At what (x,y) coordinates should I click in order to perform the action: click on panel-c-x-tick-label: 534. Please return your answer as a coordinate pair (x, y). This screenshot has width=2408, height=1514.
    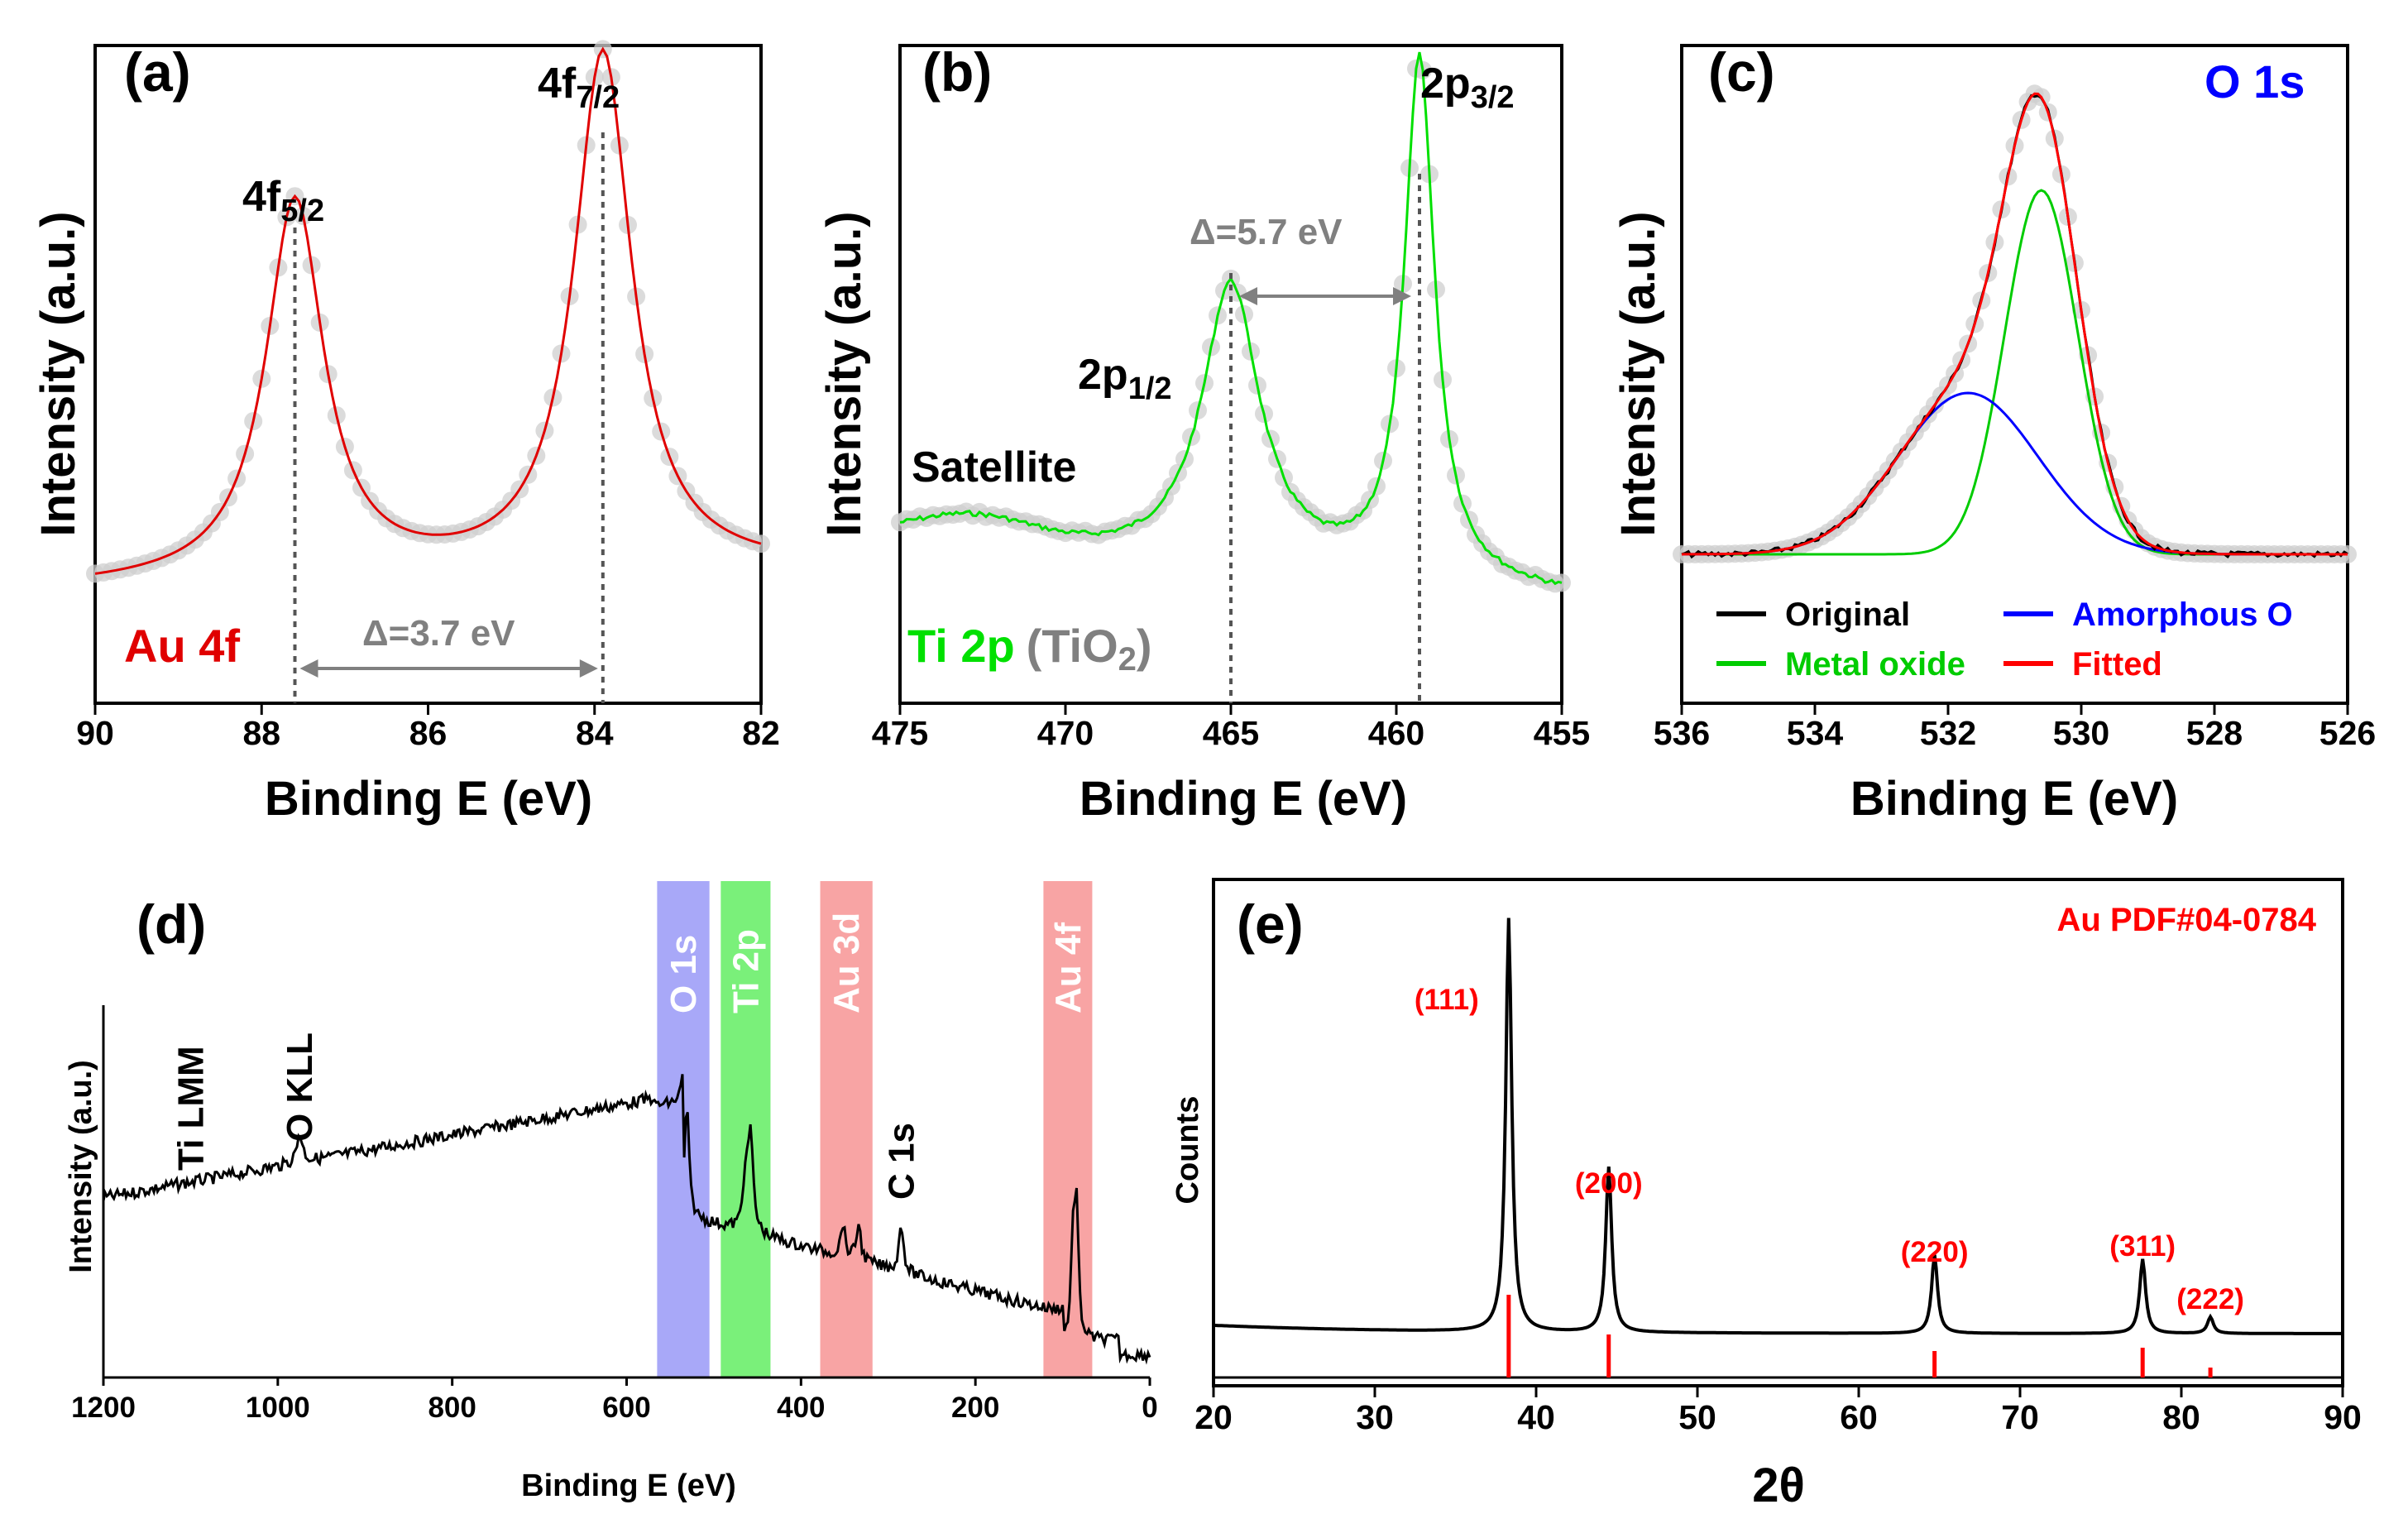
    Looking at the image, I should click on (1815, 733).